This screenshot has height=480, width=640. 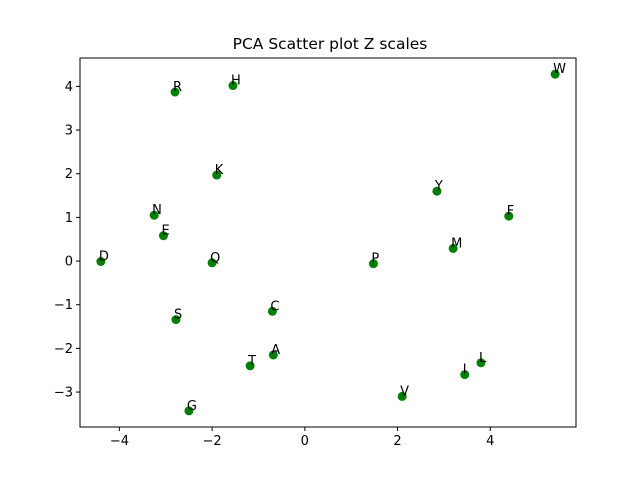 I want to click on x-tick-label: 2, so click(x=397, y=441).